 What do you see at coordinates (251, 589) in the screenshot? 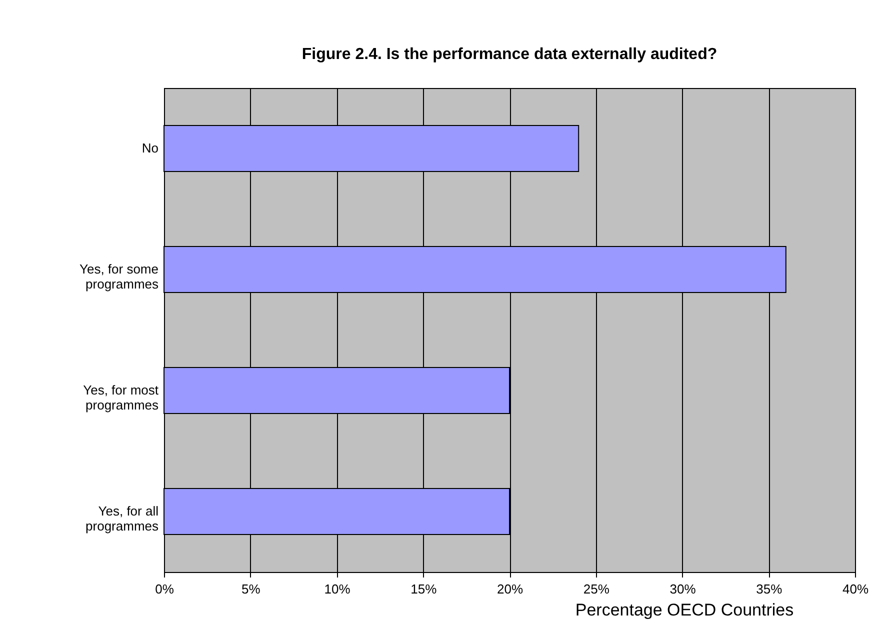
I see `x-tick-label: 5%` at bounding box center [251, 589].